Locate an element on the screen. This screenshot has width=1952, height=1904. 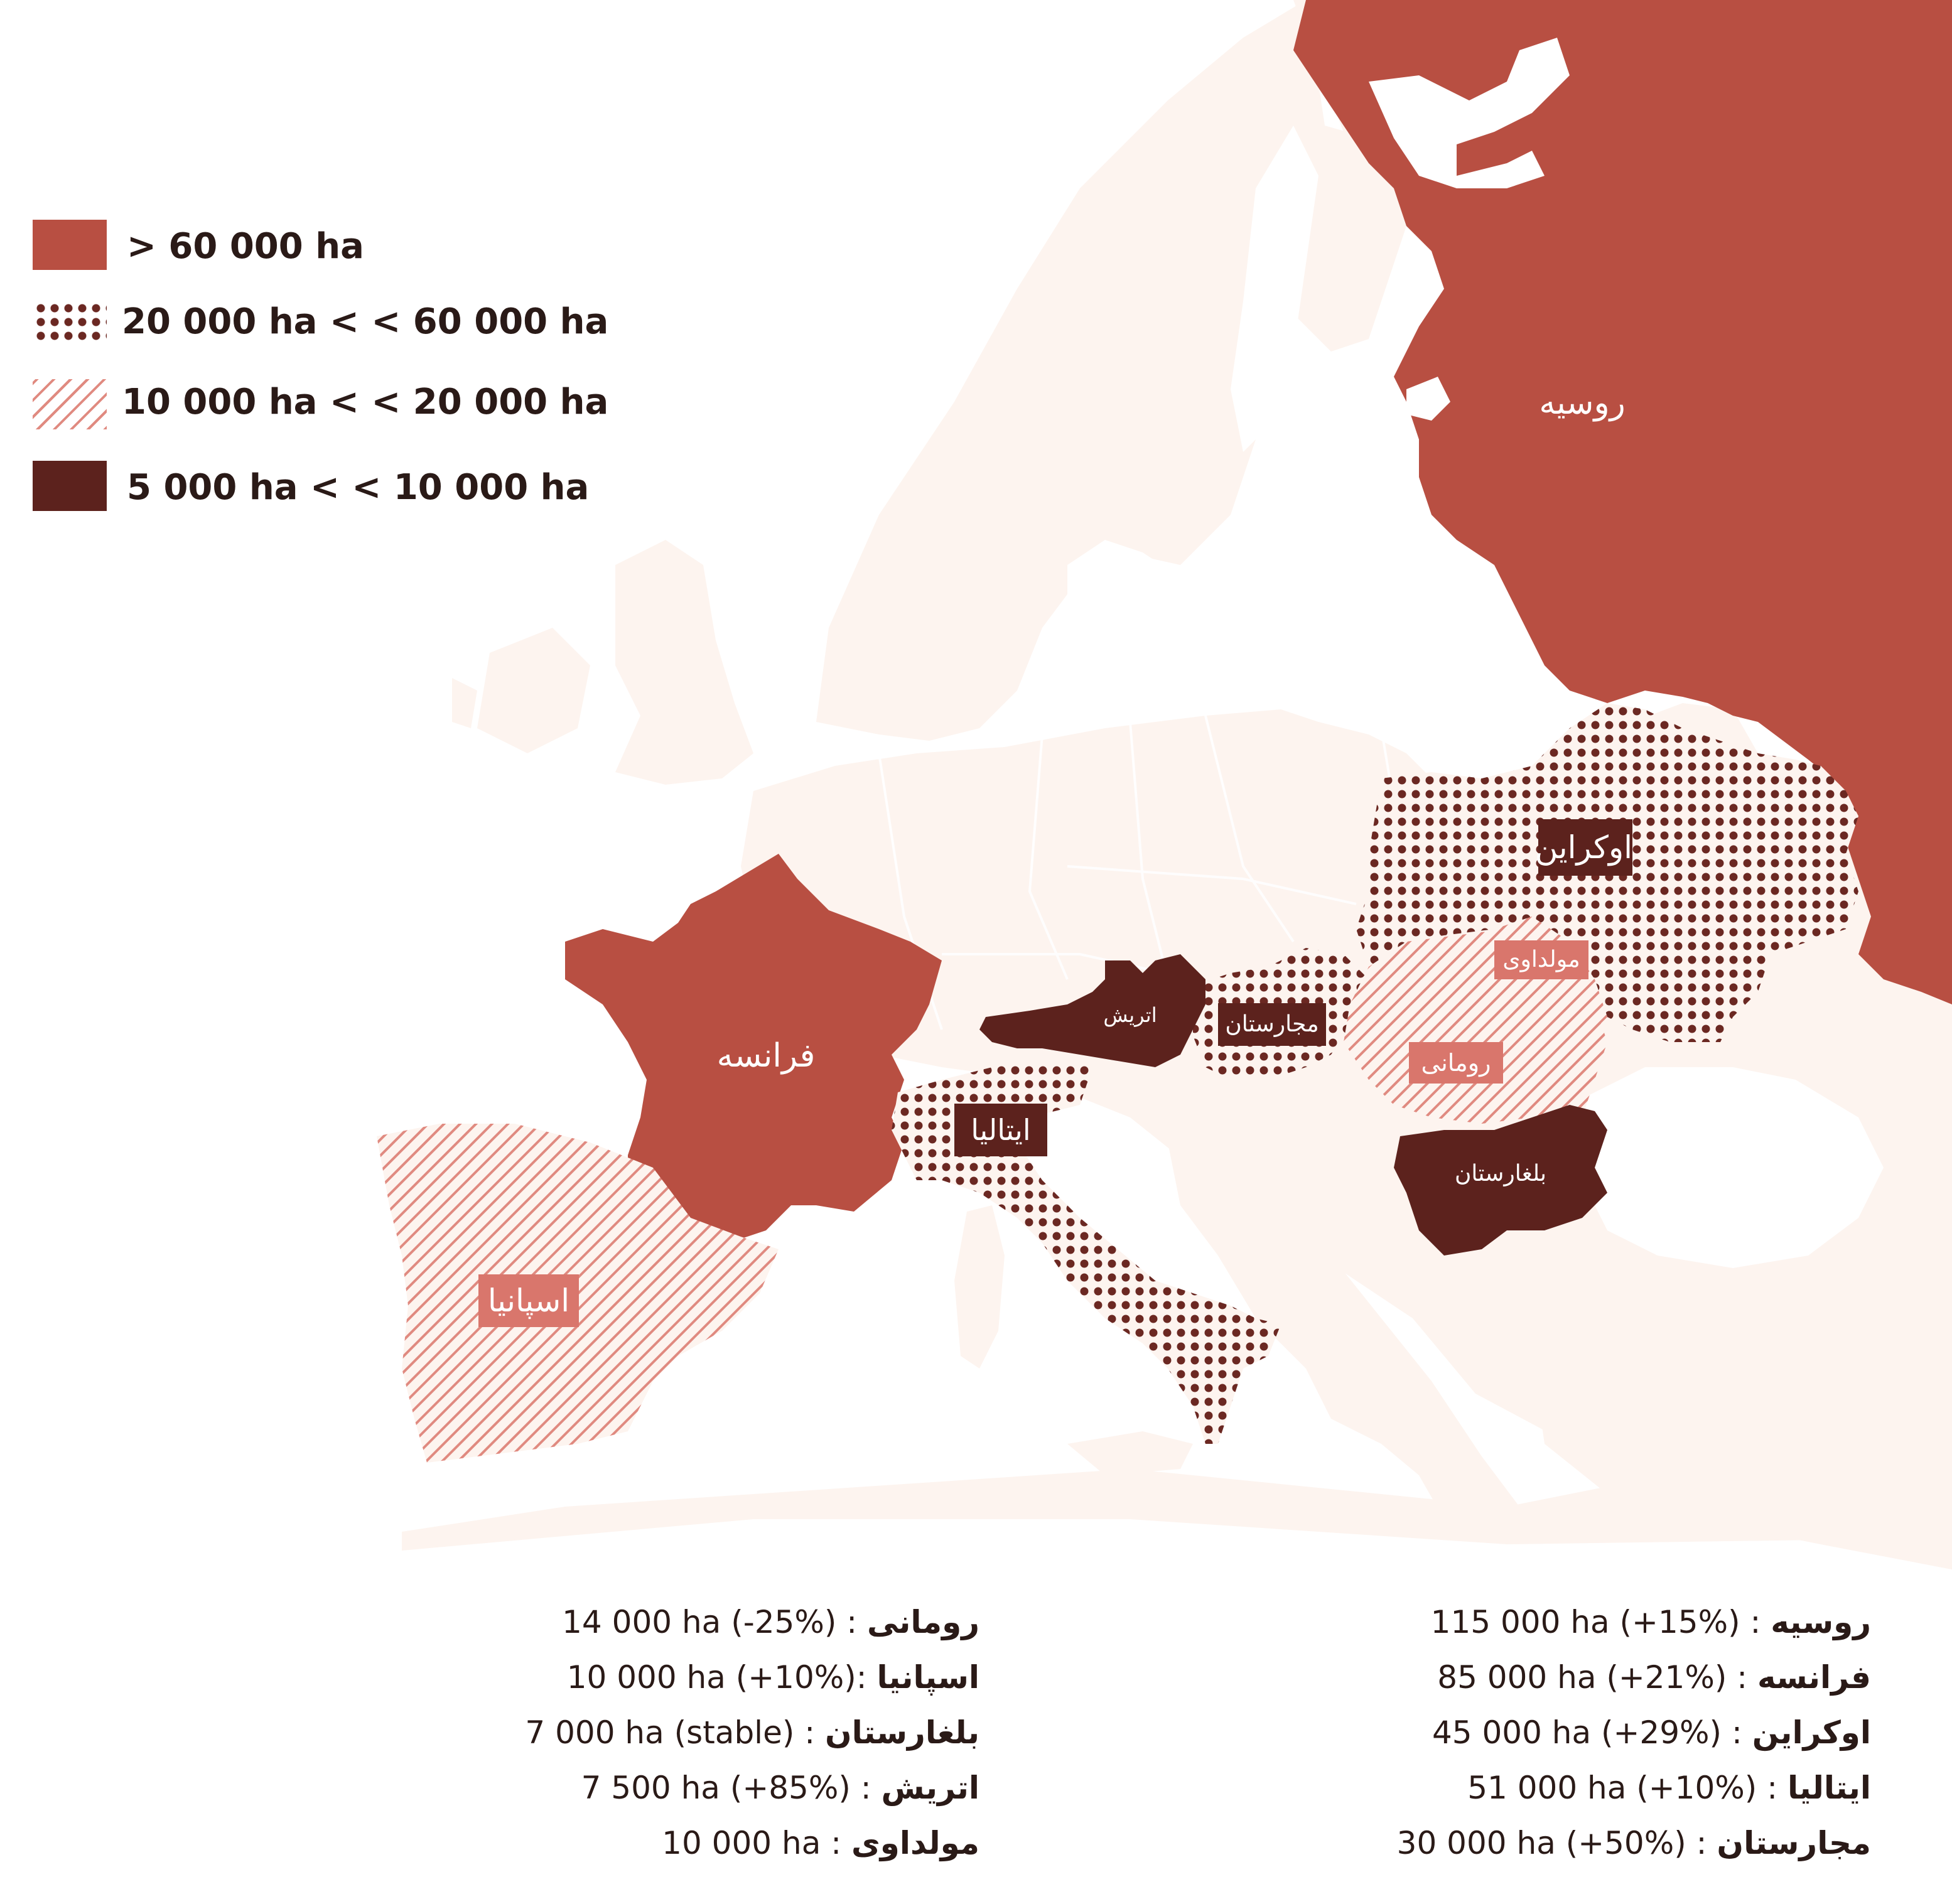
stat-row: فرانسه : 85 000 ha (+21%) is located at coordinates (1610, 1677).